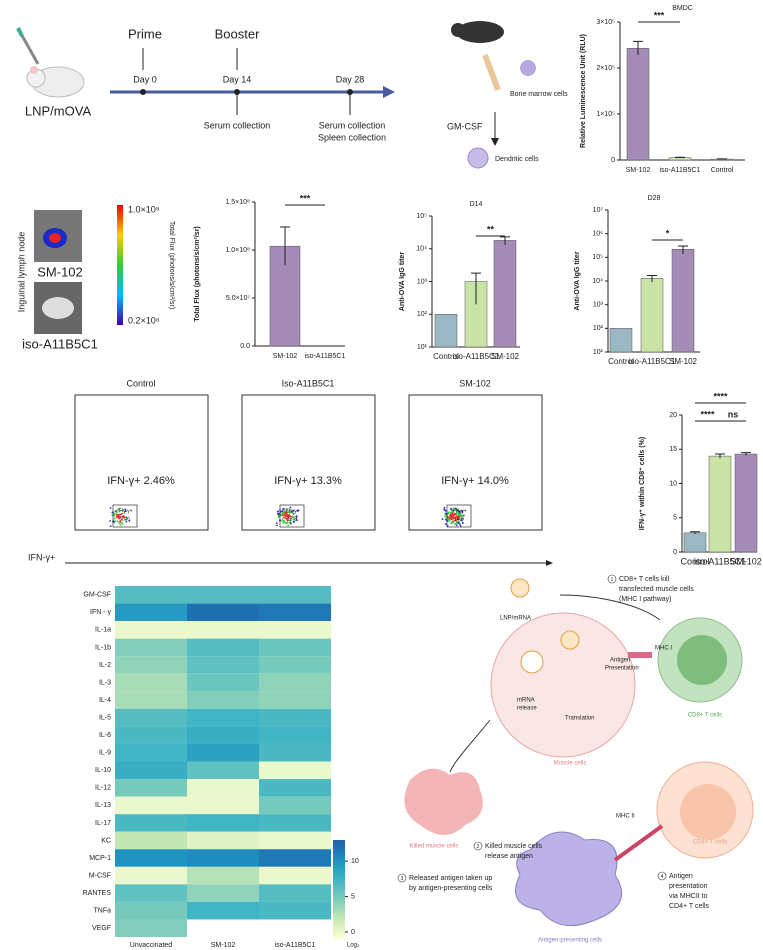  I want to click on row-label: IL-10, so click(103, 770).